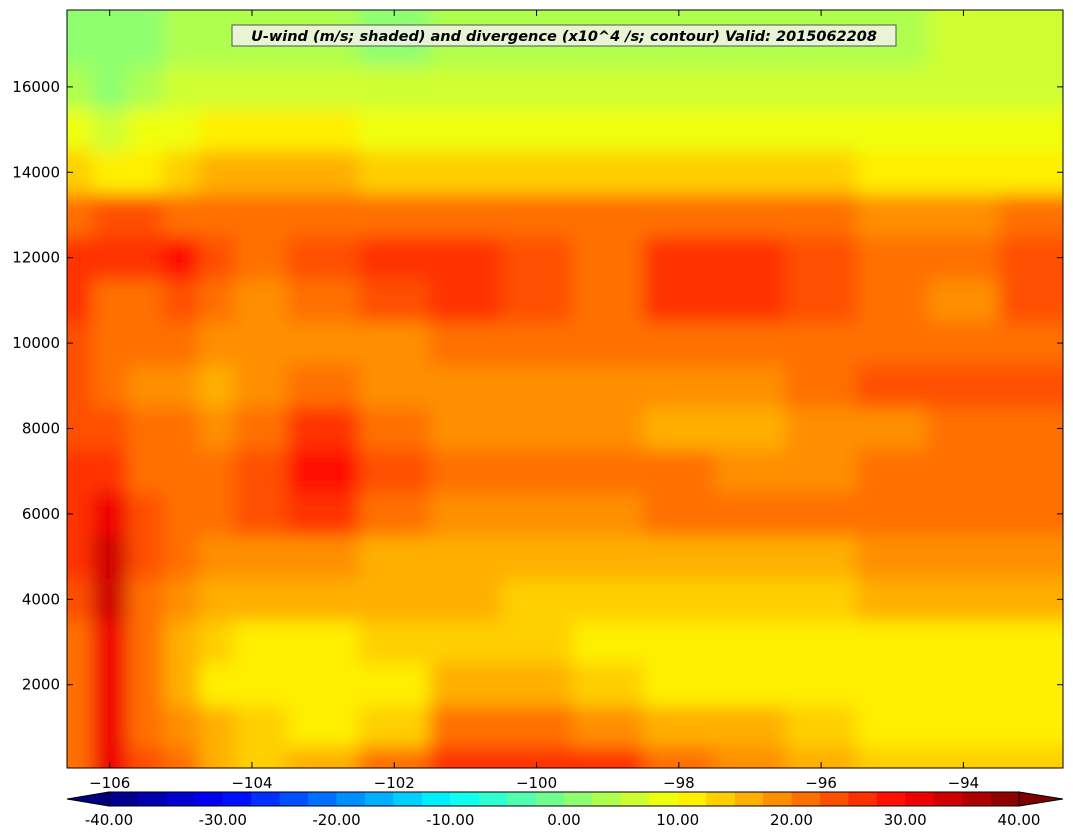 The image size is (1073, 838). I want to click on colorbar-tick-label: 10.00, so click(677, 820).